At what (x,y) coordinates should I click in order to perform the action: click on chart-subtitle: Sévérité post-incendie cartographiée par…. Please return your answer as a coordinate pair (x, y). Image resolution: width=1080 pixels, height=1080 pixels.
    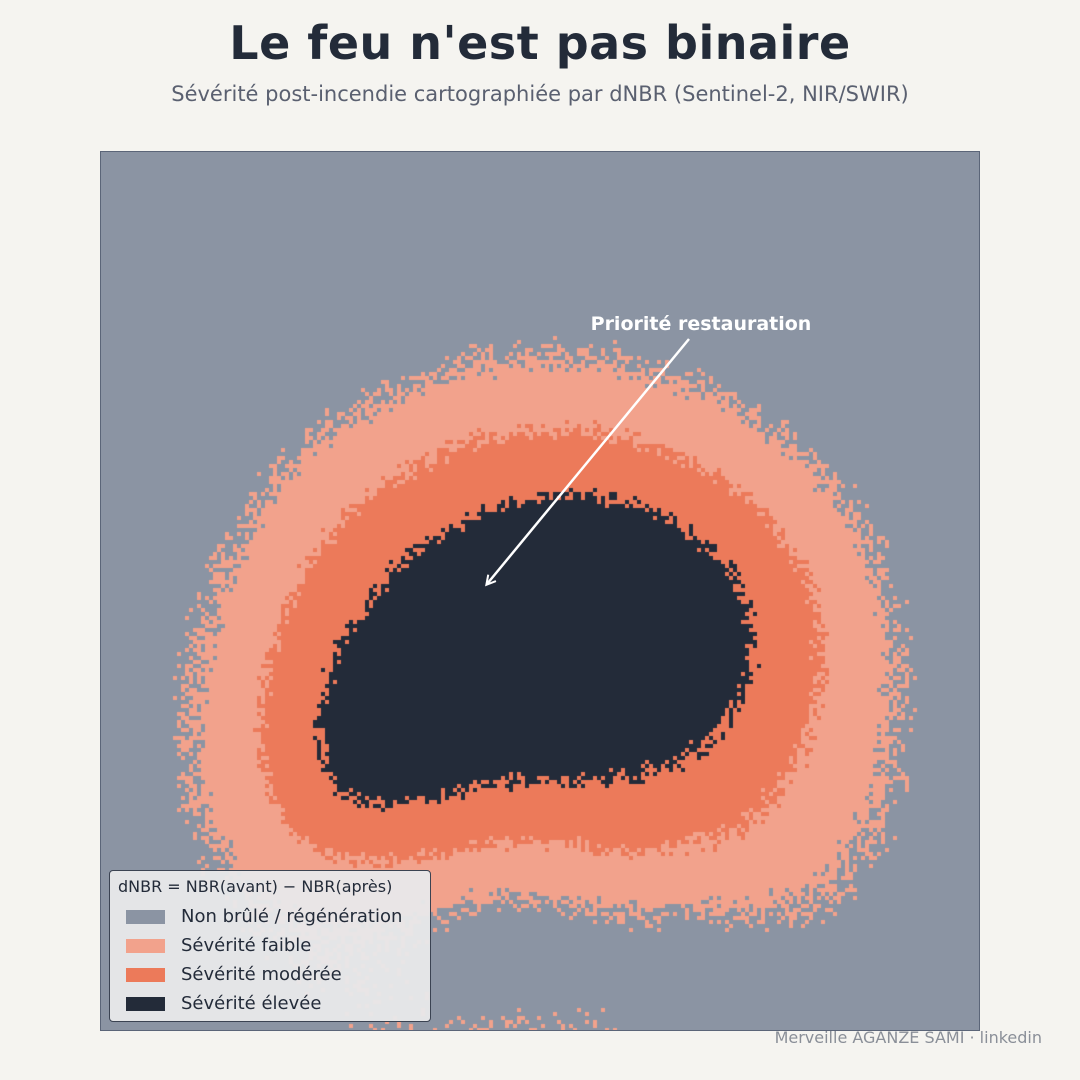
    Looking at the image, I should click on (540, 94).